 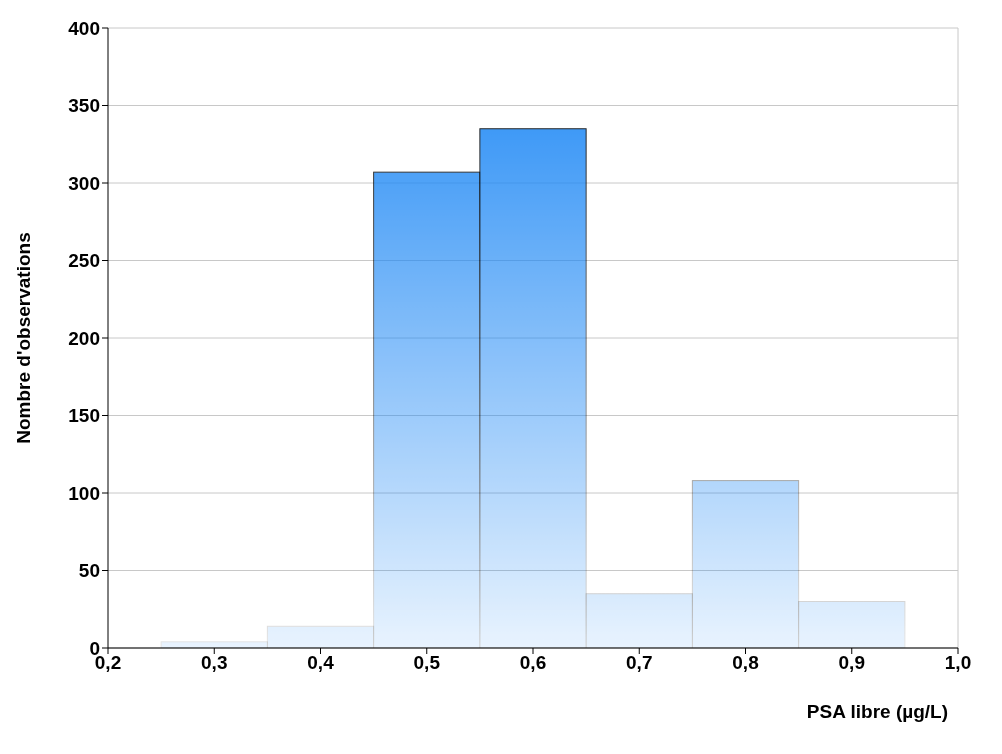 What do you see at coordinates (321, 663) in the screenshot?
I see `x-tick-label: 0,4` at bounding box center [321, 663].